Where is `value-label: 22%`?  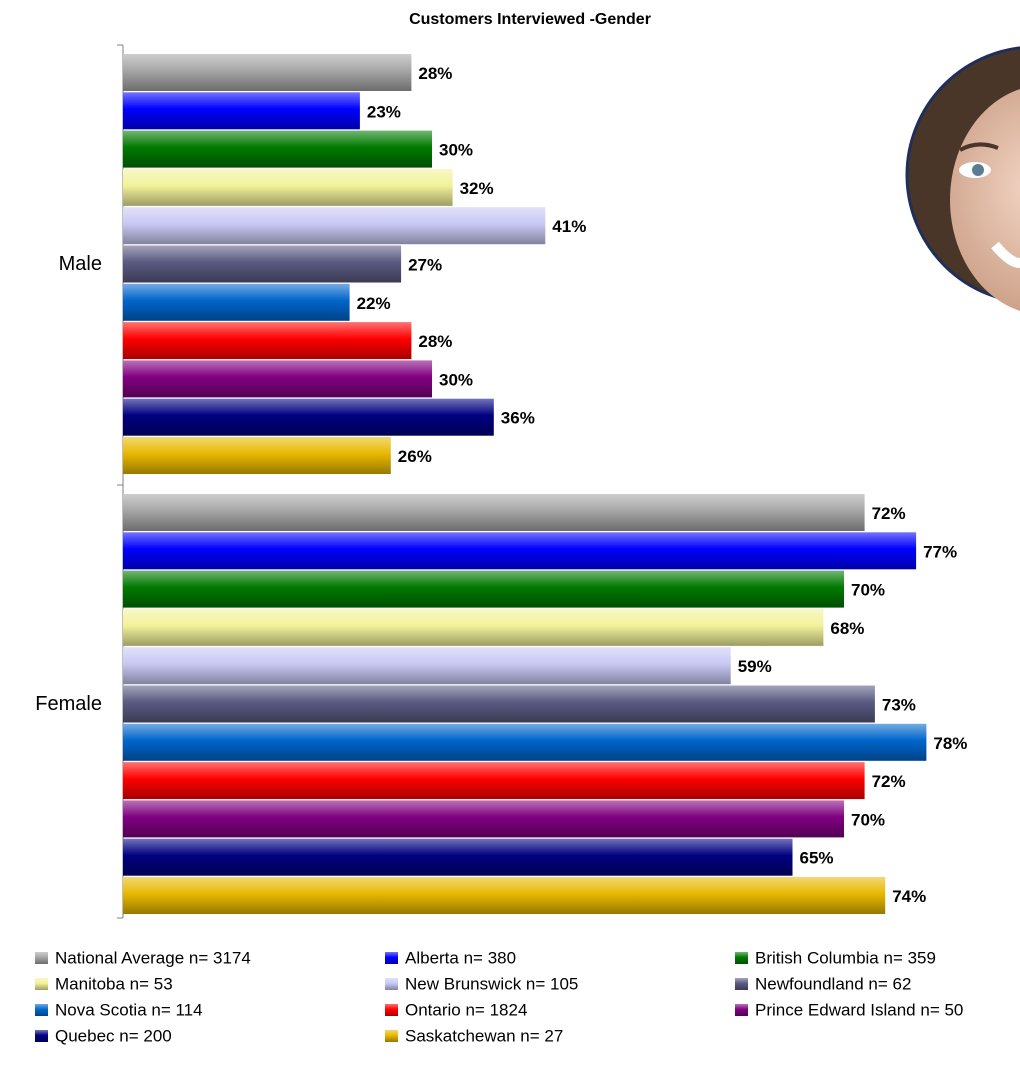
value-label: 22% is located at coordinates (374, 303).